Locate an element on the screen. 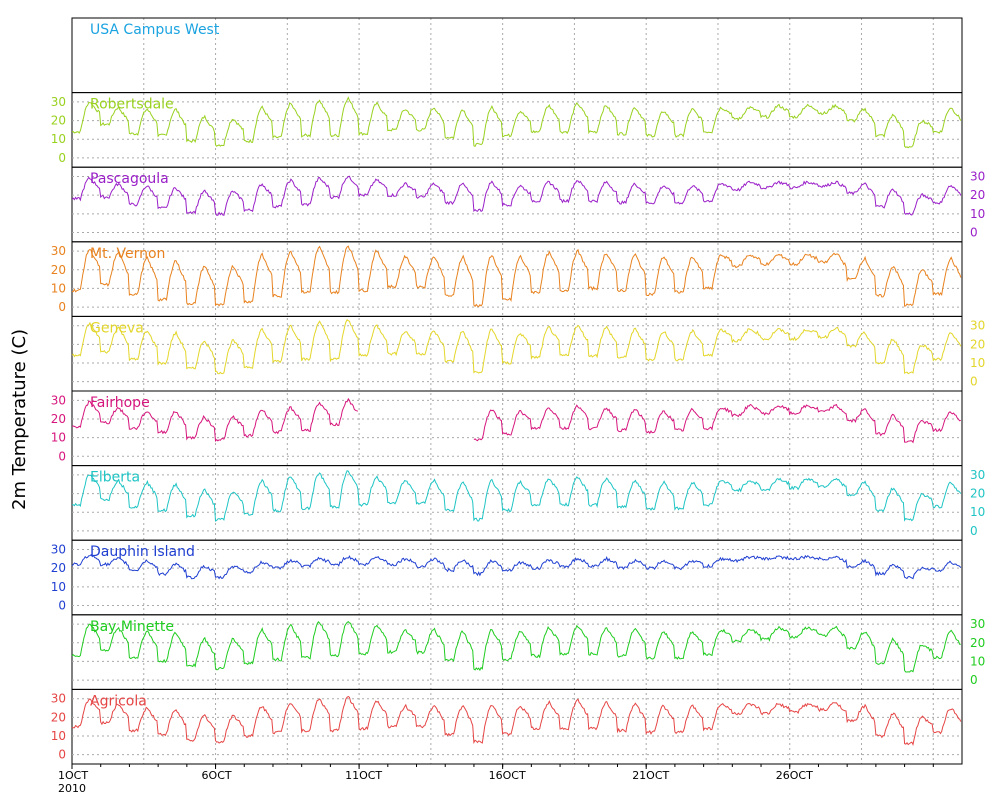  x-tick-label: 16OCT is located at coordinates (507, 775).